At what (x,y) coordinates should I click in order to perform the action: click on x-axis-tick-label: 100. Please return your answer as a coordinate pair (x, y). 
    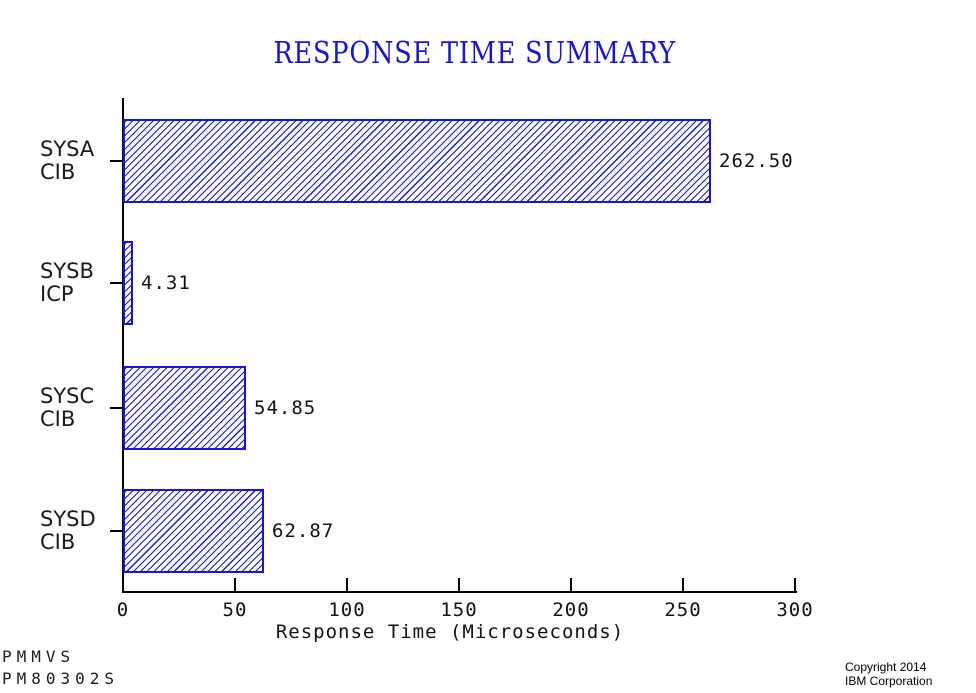
    Looking at the image, I should click on (347, 610).